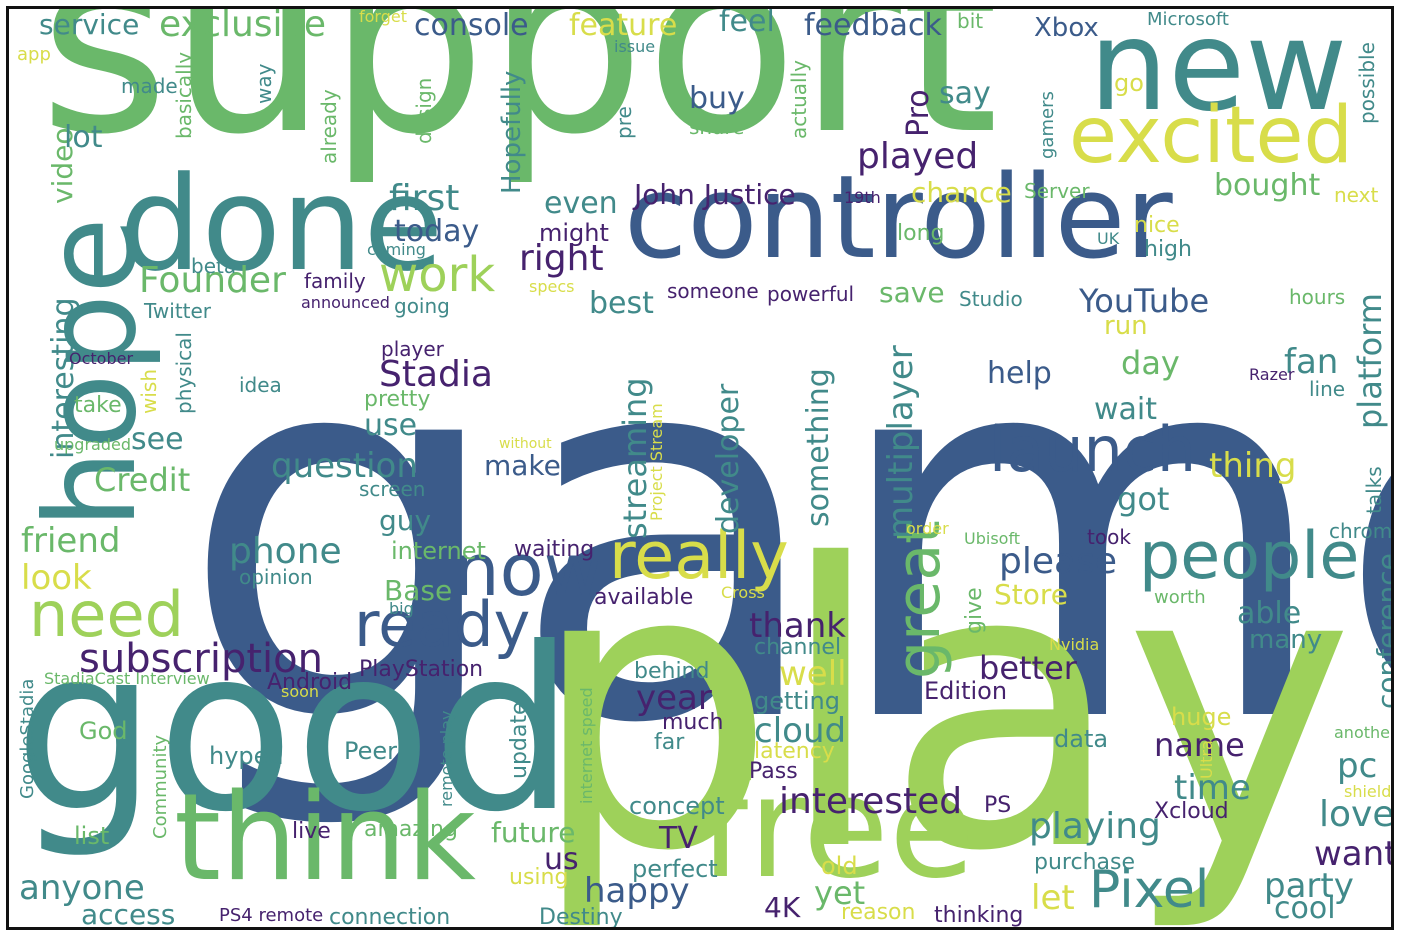  Describe the element at coordinates (961, 192) in the screenshot. I see `word-chance: chance` at that location.